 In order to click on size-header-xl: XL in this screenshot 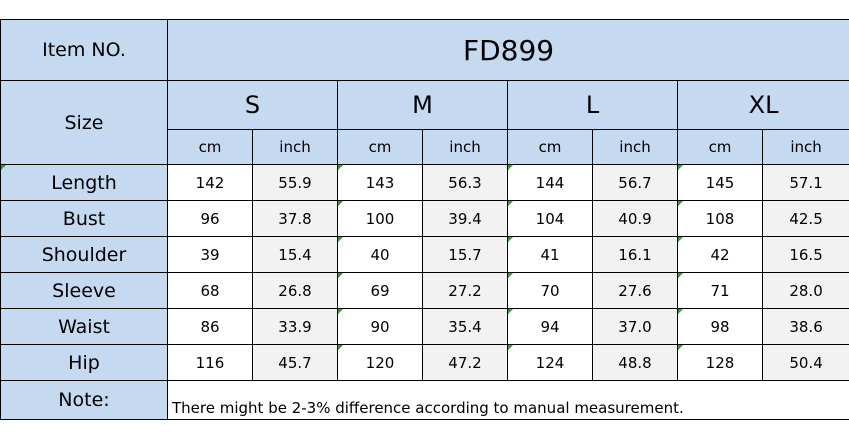, I will do `click(762, 105)`.